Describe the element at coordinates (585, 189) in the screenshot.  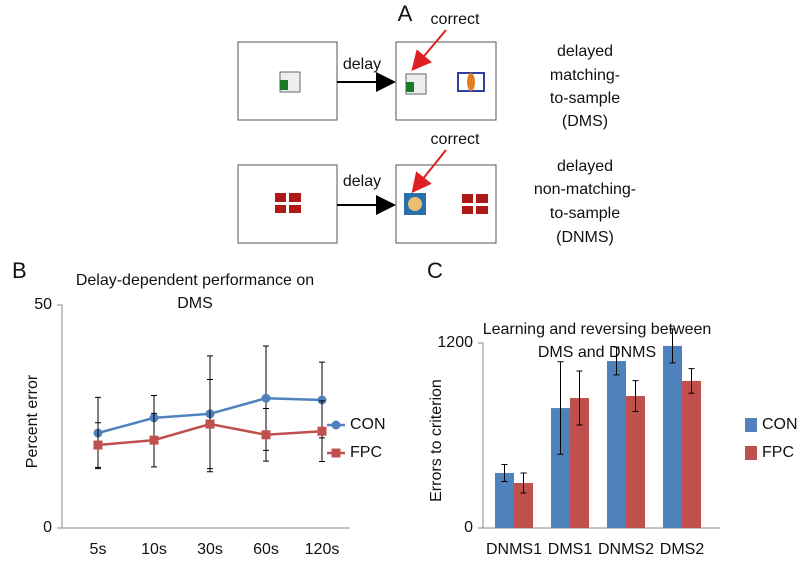
I see `description: non-matching-` at that location.